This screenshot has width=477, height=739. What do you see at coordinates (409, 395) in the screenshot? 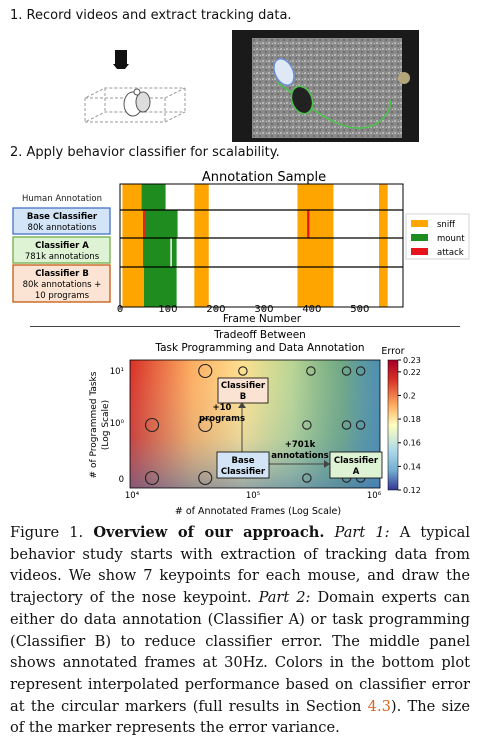
I see `colorbar-tick-label: 0.2` at bounding box center [409, 395].